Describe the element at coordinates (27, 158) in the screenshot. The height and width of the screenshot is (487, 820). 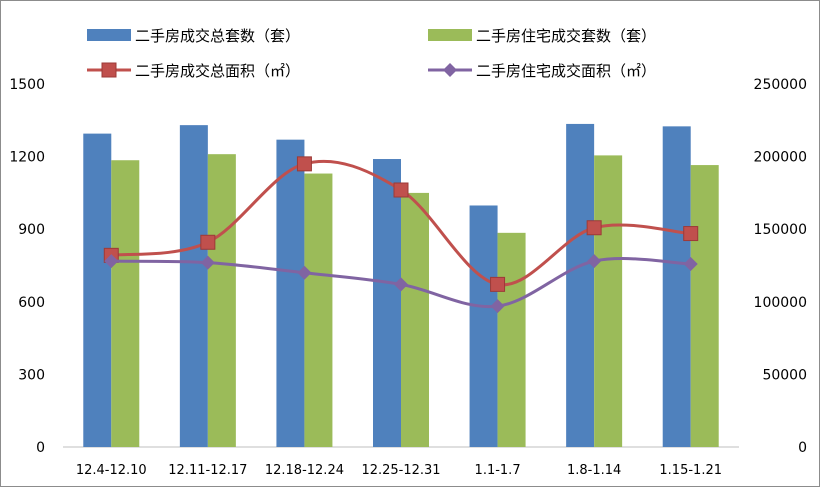
I see `left-axis-tick-label: 1200` at that location.